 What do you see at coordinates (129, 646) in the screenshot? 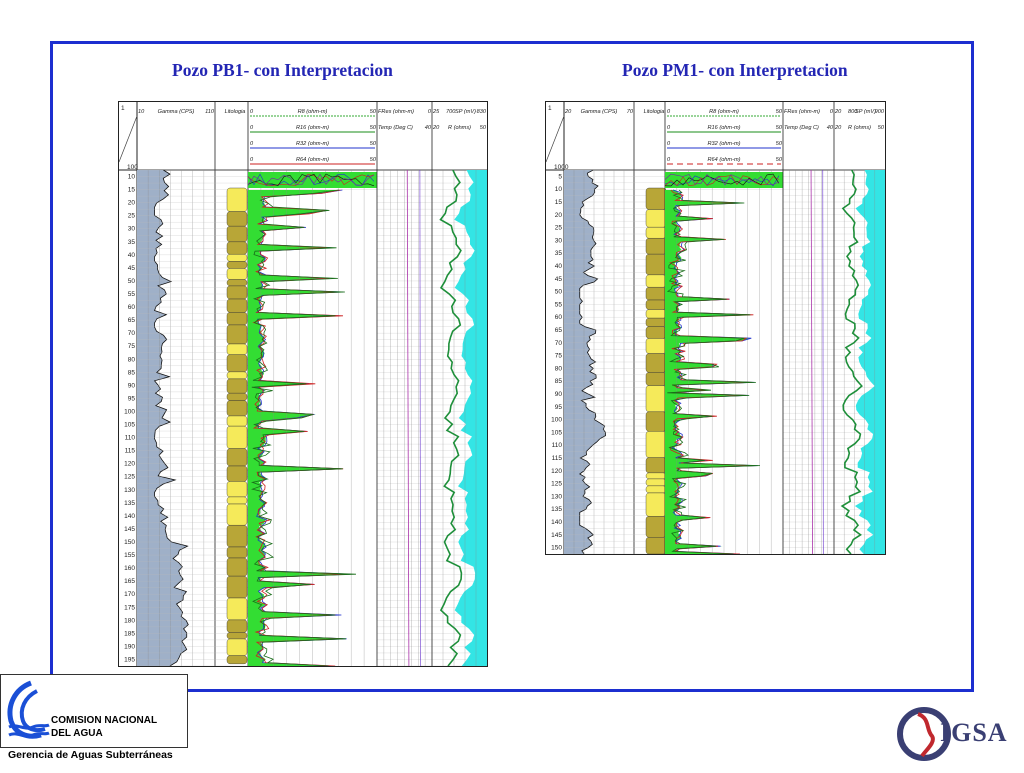
I see `depth-label-190: 190` at bounding box center [129, 646].